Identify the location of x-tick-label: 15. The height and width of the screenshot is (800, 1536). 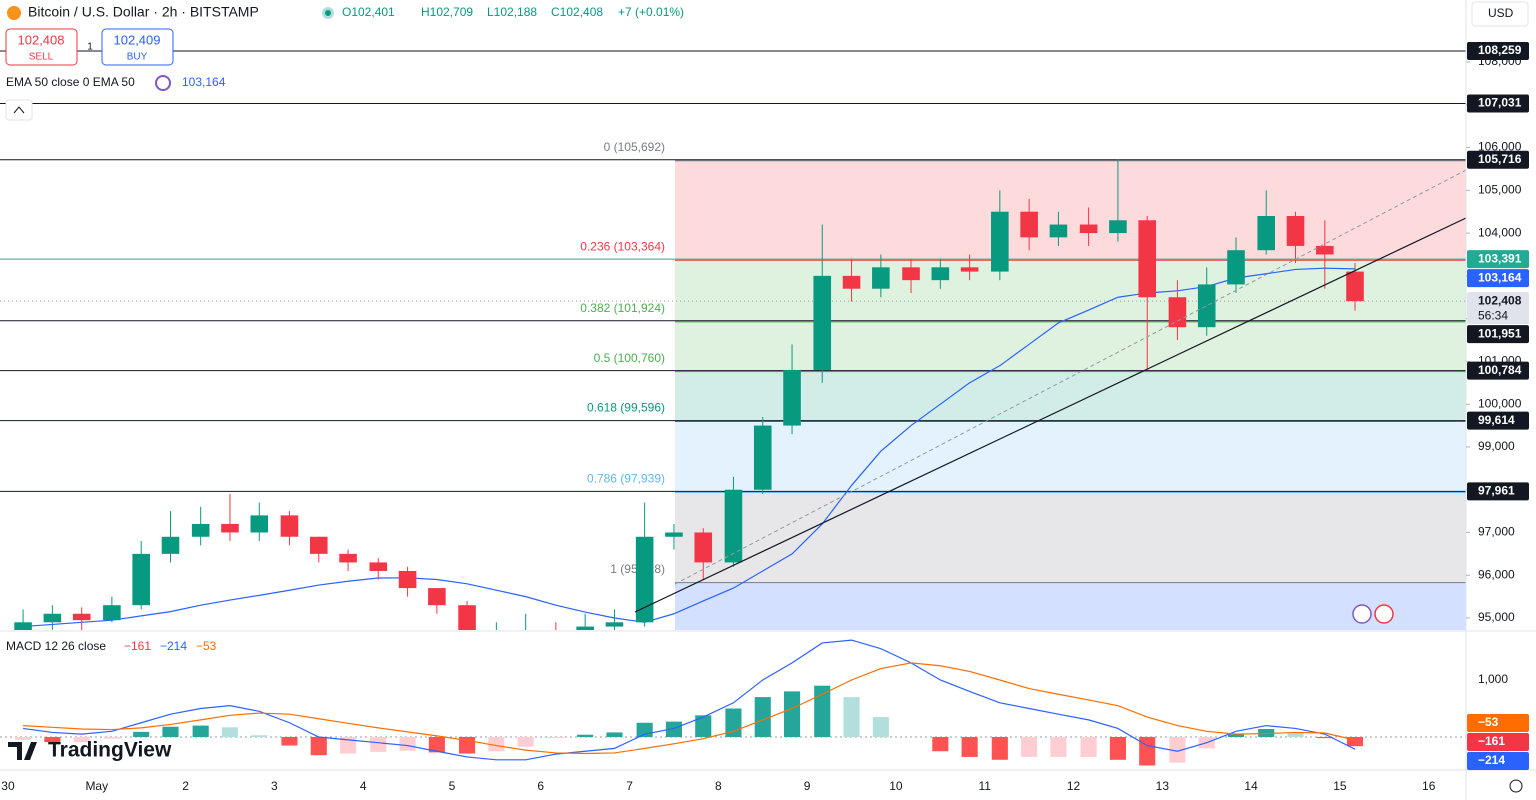
(1340, 786).